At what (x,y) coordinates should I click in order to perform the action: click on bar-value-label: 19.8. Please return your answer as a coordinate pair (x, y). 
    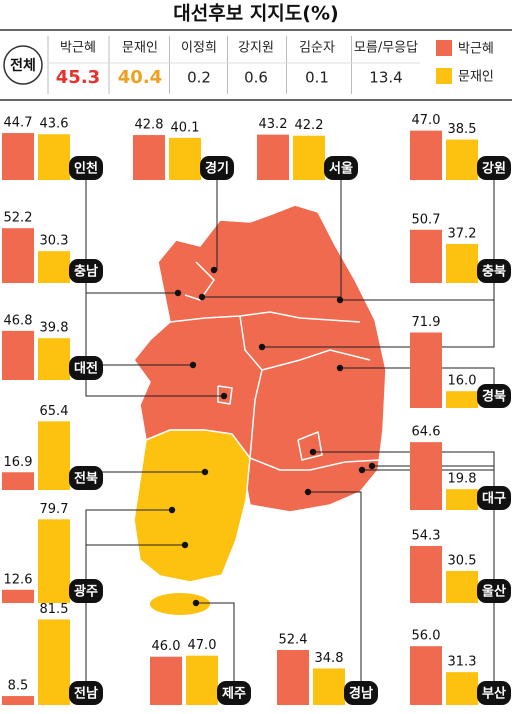
    Looking at the image, I should click on (462, 479).